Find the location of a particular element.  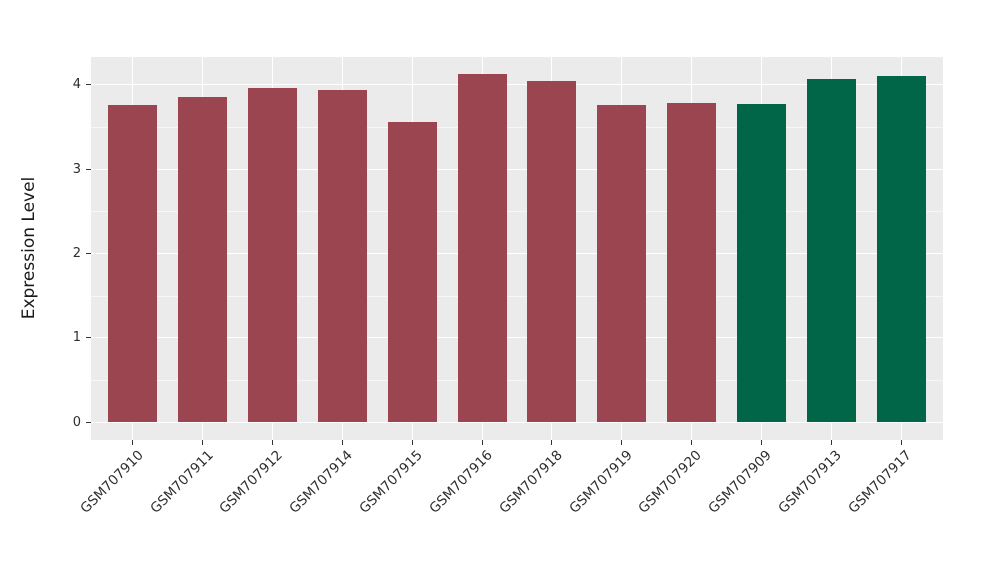

bar-GSM707915 is located at coordinates (412, 271).